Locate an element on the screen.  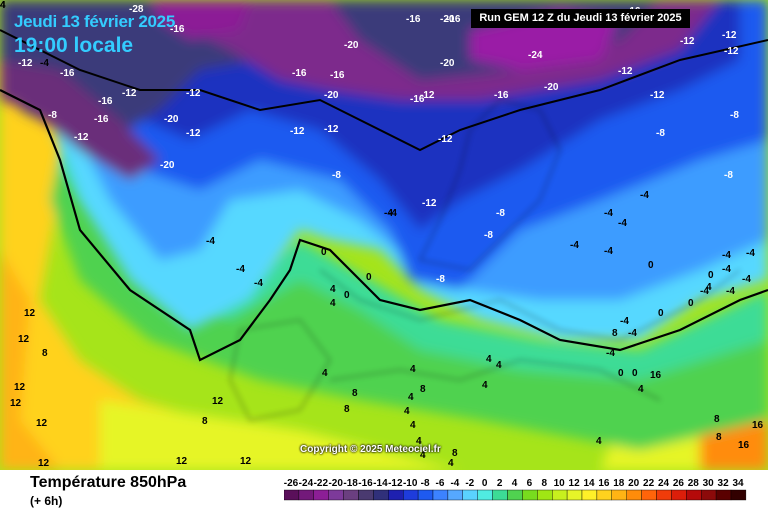
zone-minus20-west is located at coordinates (80, 120).